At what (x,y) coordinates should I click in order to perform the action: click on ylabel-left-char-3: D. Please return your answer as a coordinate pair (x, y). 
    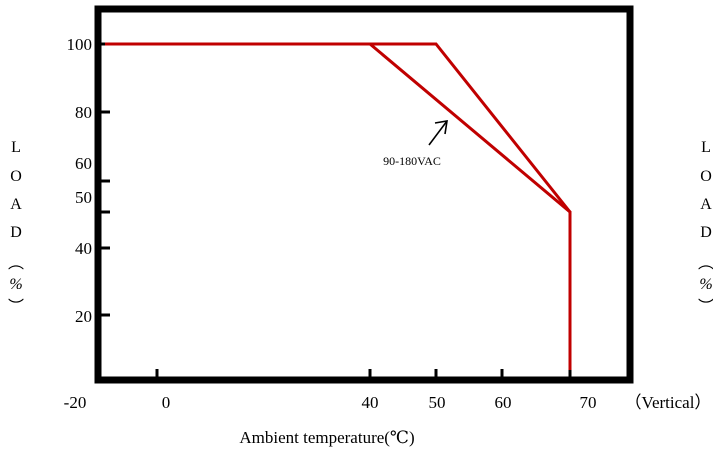
    Looking at the image, I should click on (16, 232).